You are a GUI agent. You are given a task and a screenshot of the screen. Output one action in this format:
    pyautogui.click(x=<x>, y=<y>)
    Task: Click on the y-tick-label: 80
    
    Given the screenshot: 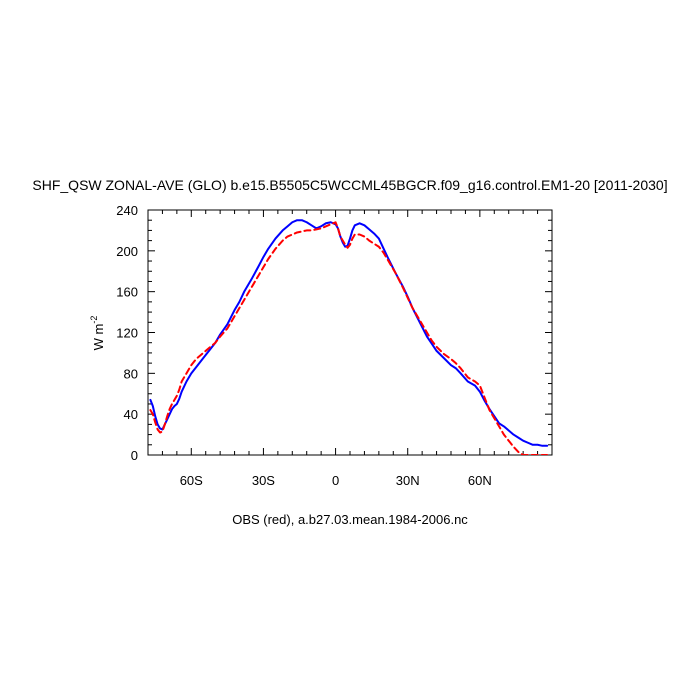 What is the action you would take?
    pyautogui.click(x=131, y=373)
    